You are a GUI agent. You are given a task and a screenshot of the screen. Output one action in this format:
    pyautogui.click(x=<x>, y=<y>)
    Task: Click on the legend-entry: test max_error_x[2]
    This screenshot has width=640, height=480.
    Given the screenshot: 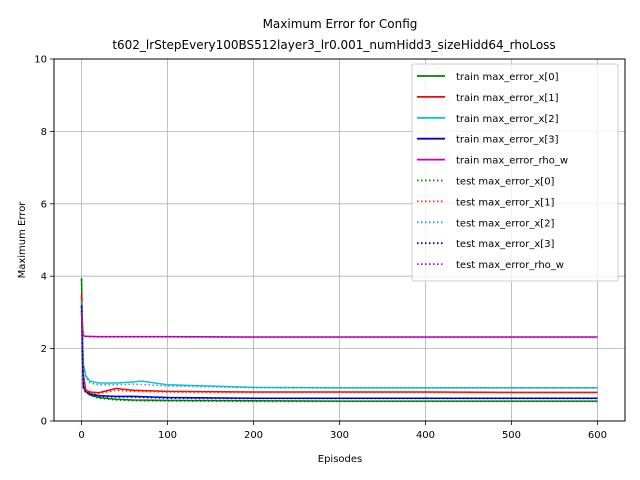 What is the action you would take?
    pyautogui.click(x=505, y=223)
    